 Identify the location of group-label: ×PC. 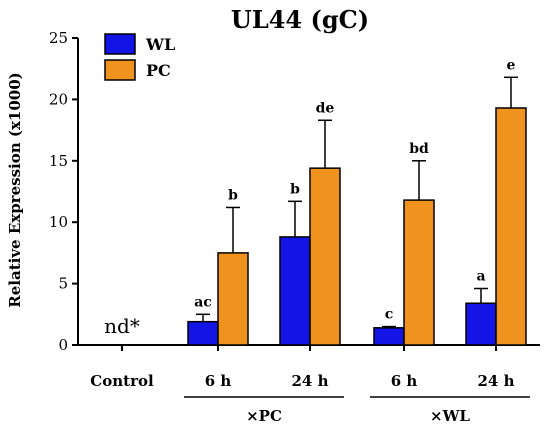
(264, 416).